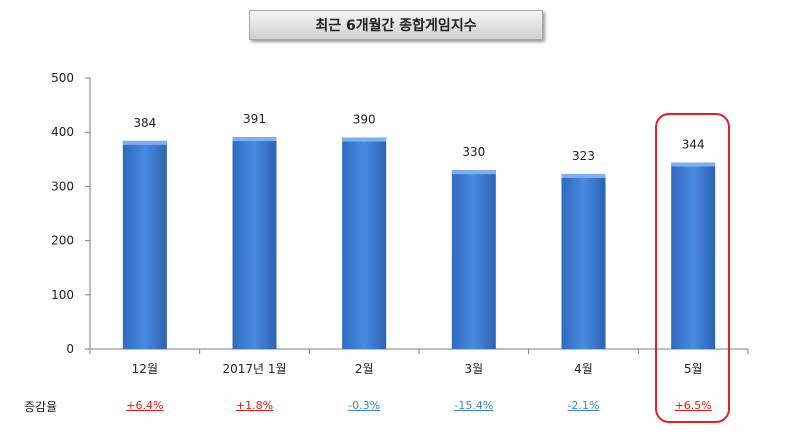  What do you see at coordinates (473, 369) in the screenshot?
I see `x-tick-label: 3월` at bounding box center [473, 369].